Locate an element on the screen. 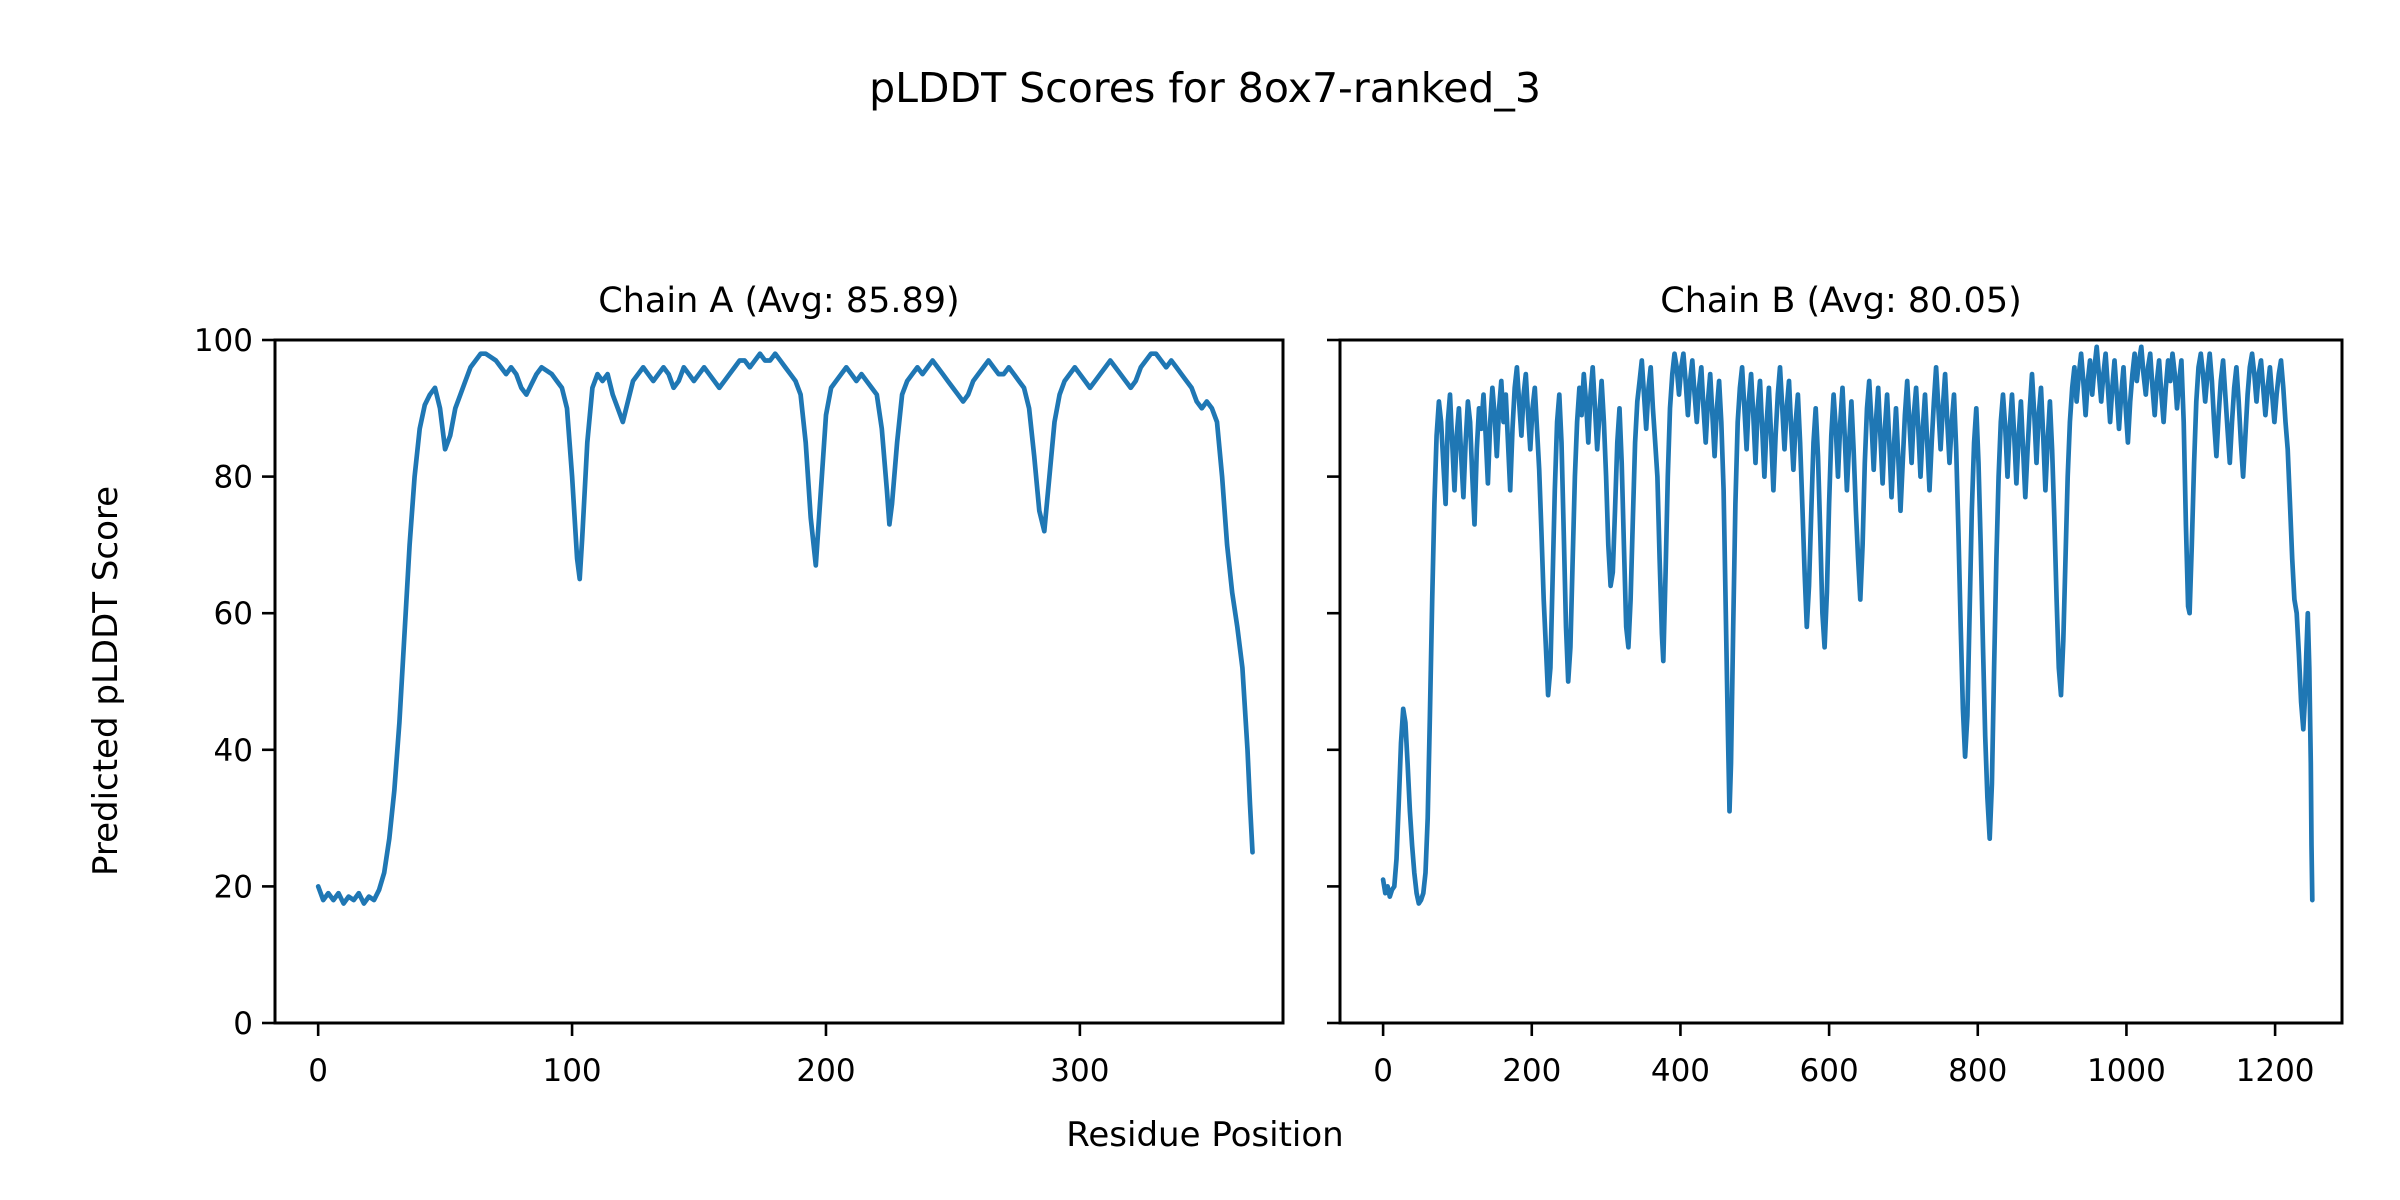 The width and height of the screenshot is (2400, 1200). chain-a-x-tick-label: 100 is located at coordinates (571, 1071).